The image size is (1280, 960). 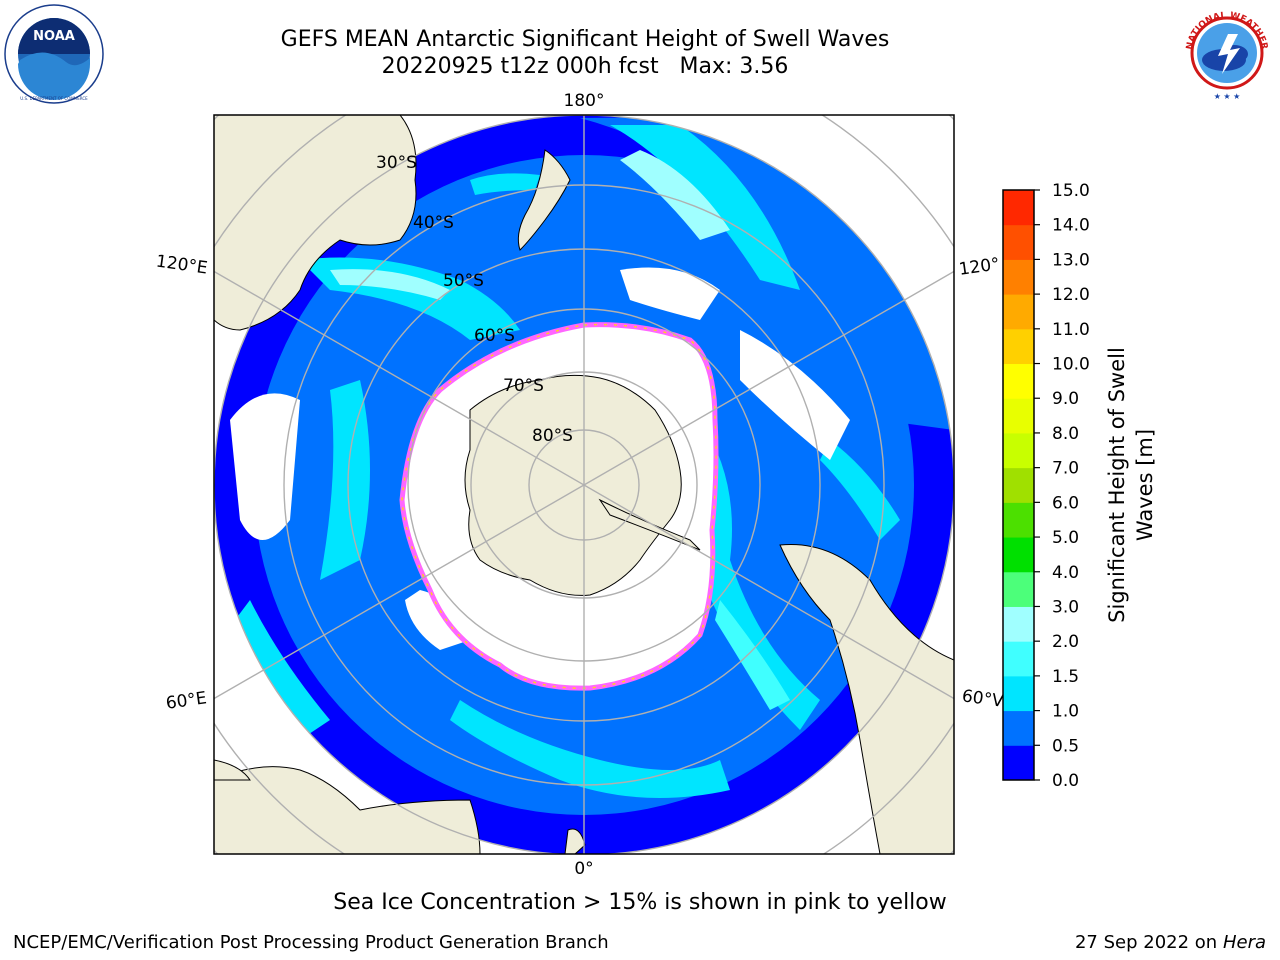 What do you see at coordinates (1065, 642) in the screenshot?
I see `colorbar-tick-label: 2.0` at bounding box center [1065, 642].